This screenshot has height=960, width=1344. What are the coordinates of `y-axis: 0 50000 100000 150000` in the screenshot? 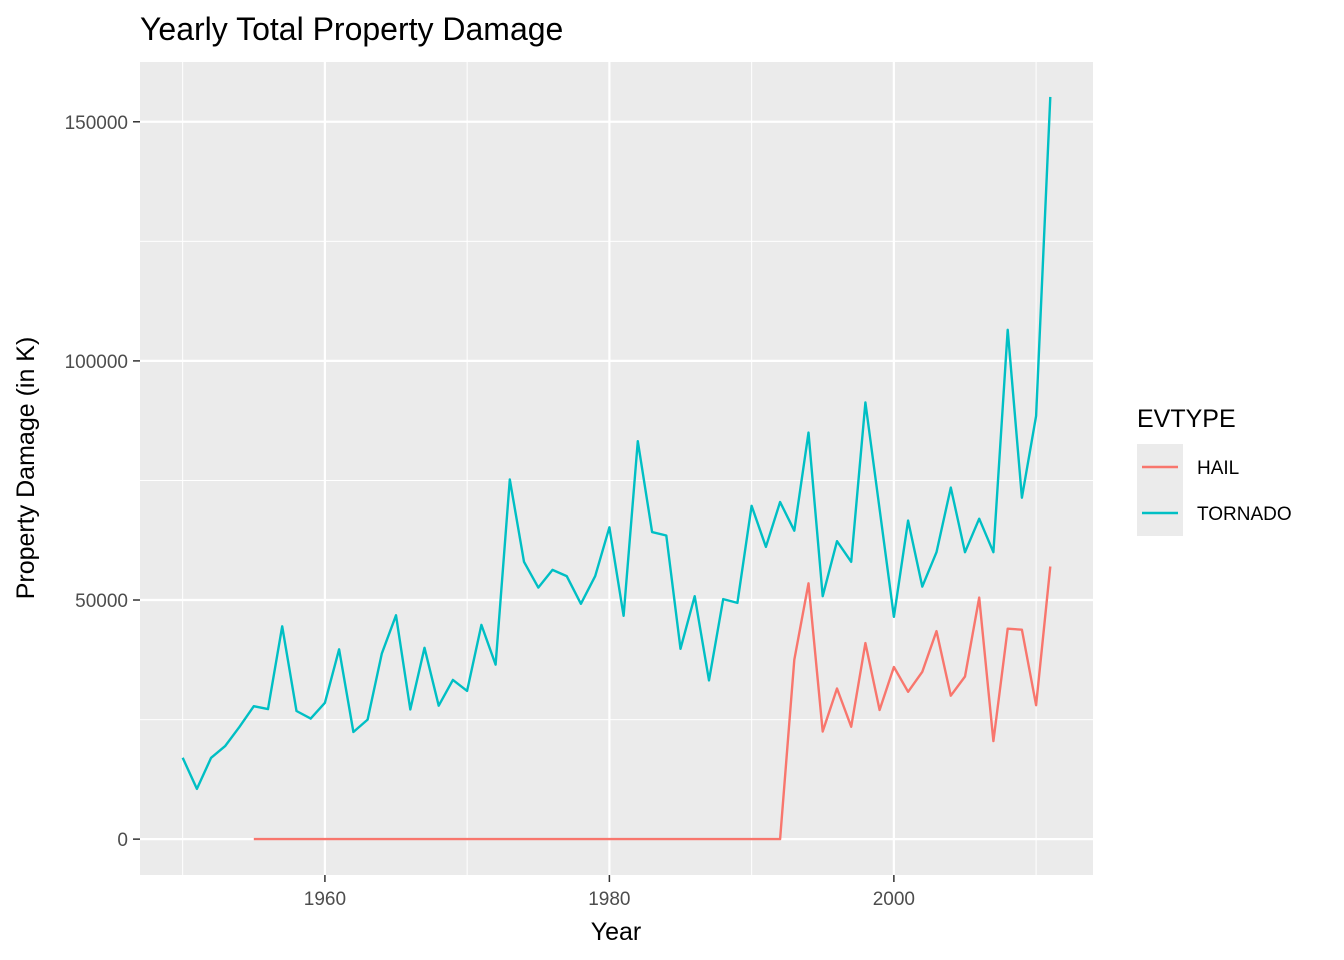 It's located at (102, 482).